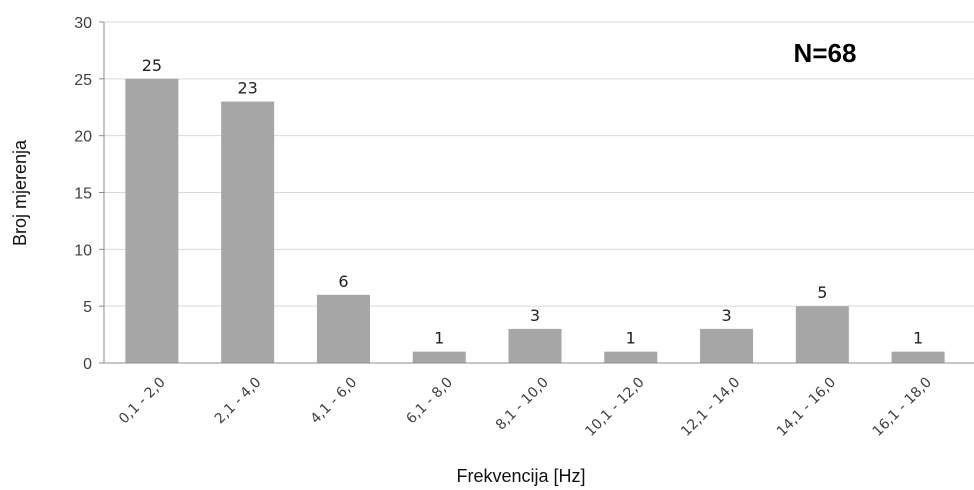  What do you see at coordinates (822, 292) in the screenshot?
I see `data-label: 5` at bounding box center [822, 292].